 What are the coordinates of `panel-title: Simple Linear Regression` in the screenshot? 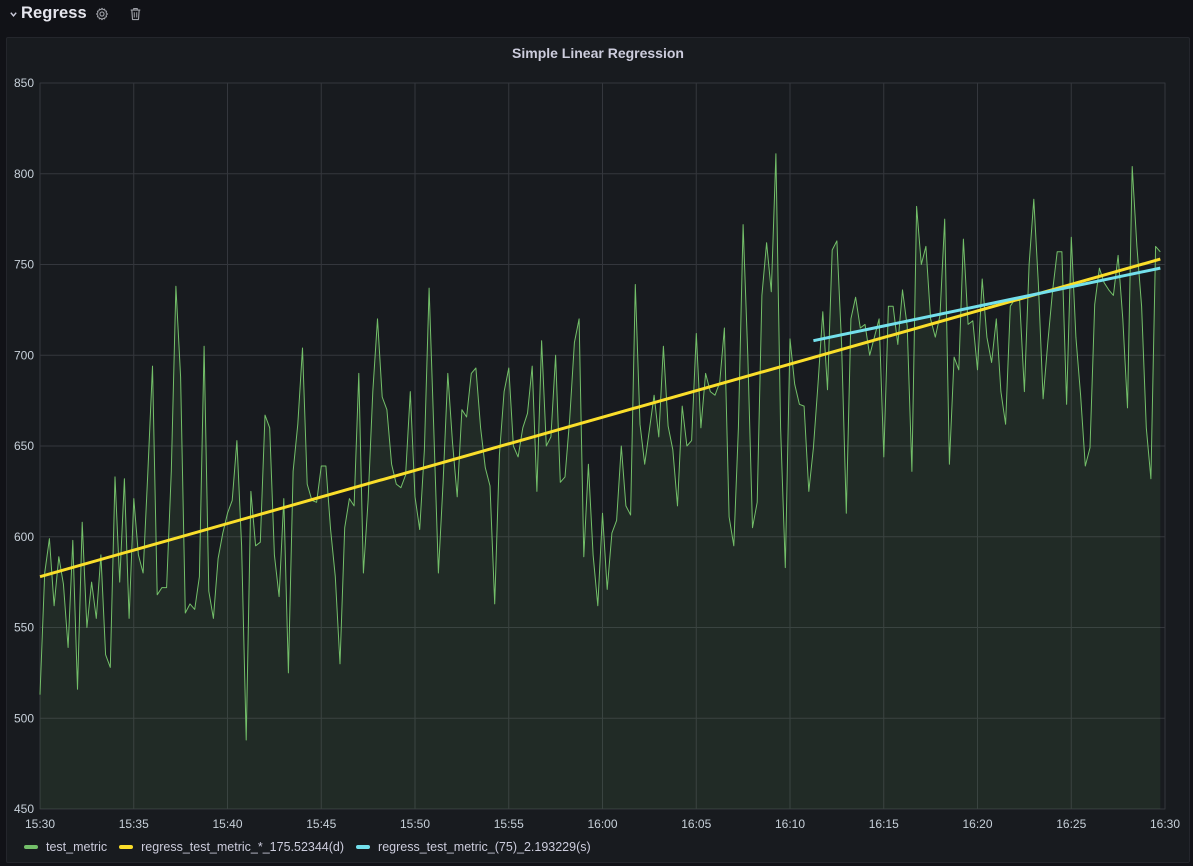 It's located at (598, 53).